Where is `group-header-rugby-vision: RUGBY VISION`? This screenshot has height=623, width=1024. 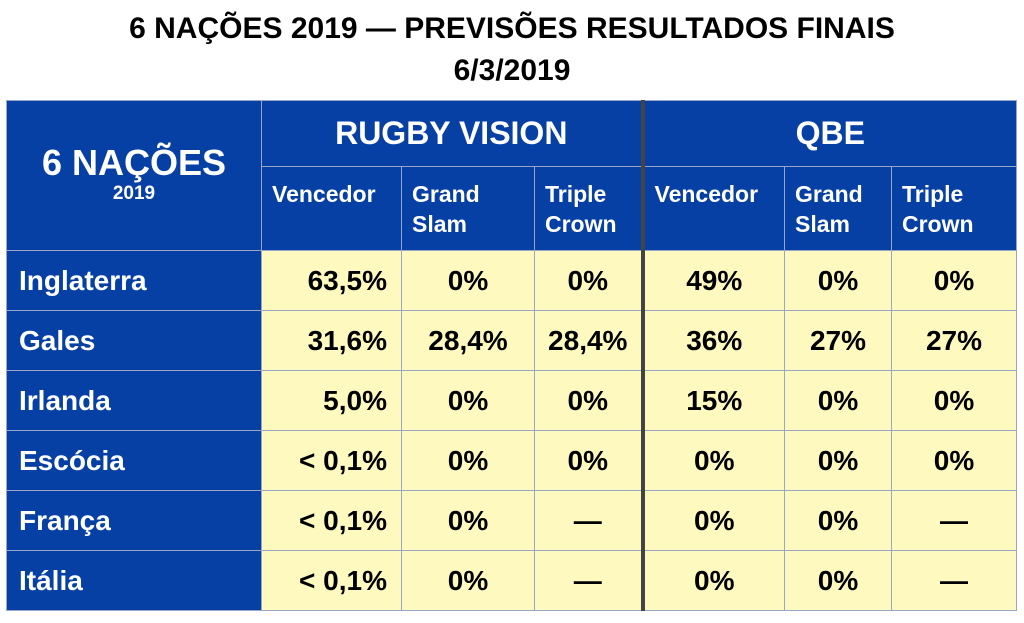 group-header-rugby-vision: RUGBY VISION is located at coordinates (452, 133).